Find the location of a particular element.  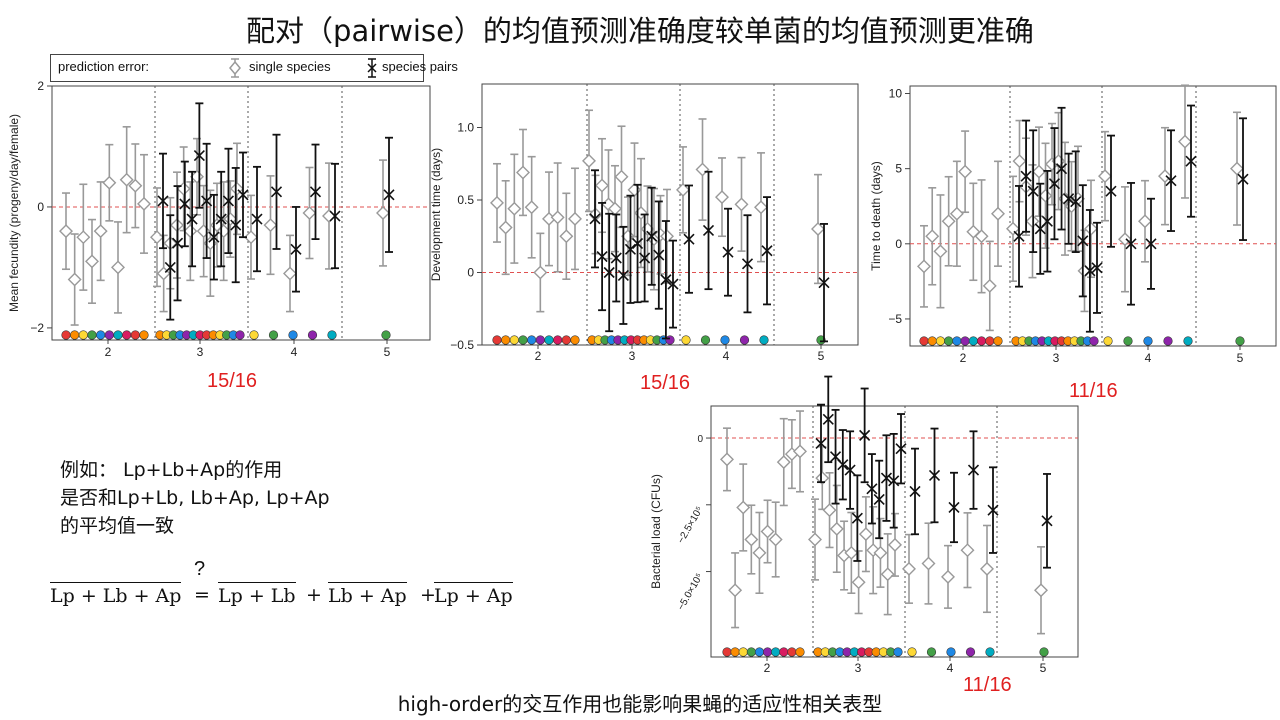

legend-title: prediction error: is located at coordinates (104, 66).